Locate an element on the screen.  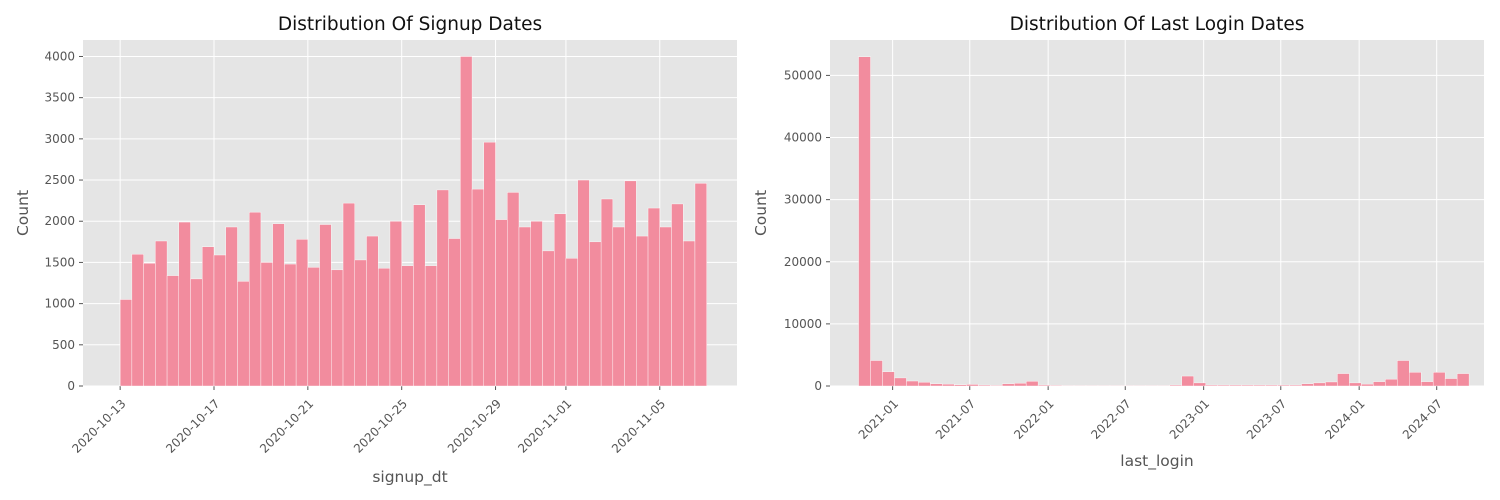
last-login-ytick-label: 40000 is located at coordinates (803, 138).